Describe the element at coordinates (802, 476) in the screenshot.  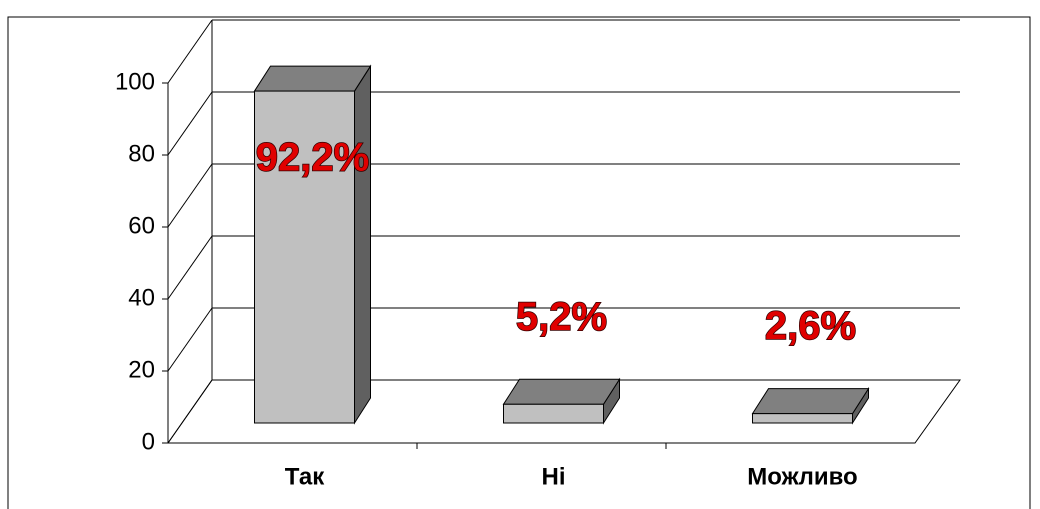
I see `x-tick-label: Можливо` at that location.